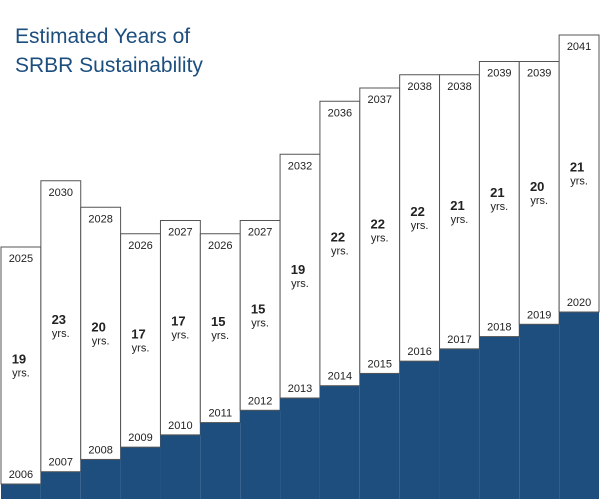 The height and width of the screenshot is (500, 600). What do you see at coordinates (100, 479) in the screenshot?
I see `fill-block-2008` at bounding box center [100, 479].